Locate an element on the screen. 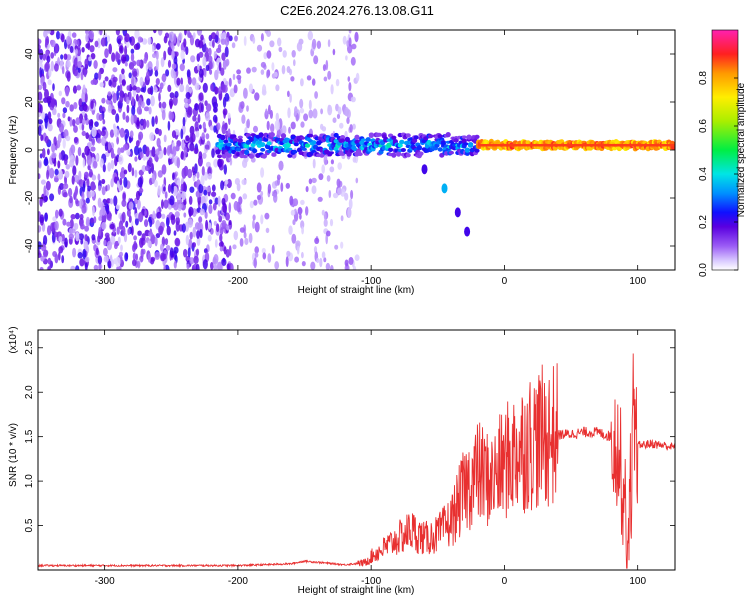 The height and width of the screenshot is (600, 750). spectrogram-x-tick-label: -100 is located at coordinates (371, 281).